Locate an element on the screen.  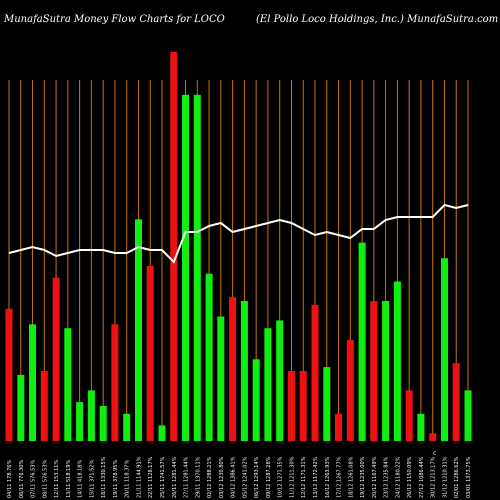
x-tick-label: 26/12 1150.09% is located at coordinates (410, 477).